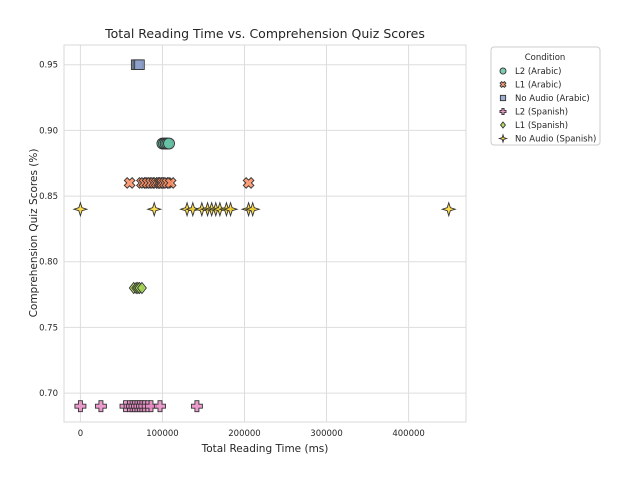 Image resolution: width=631 pixels, height=483 pixels. Describe the element at coordinates (48, 197) in the screenshot. I see `y-tick-label: 0.85` at that location.